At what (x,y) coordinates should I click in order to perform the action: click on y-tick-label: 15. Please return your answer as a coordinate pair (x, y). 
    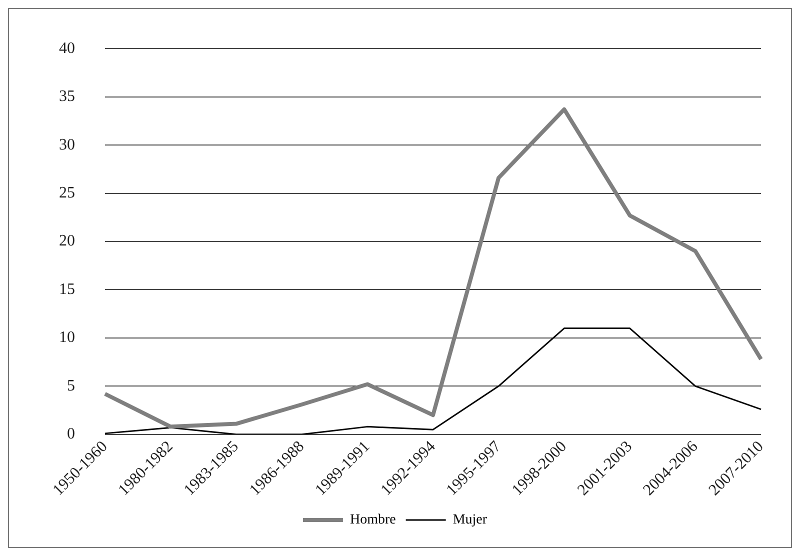
    Looking at the image, I should click on (67, 289).